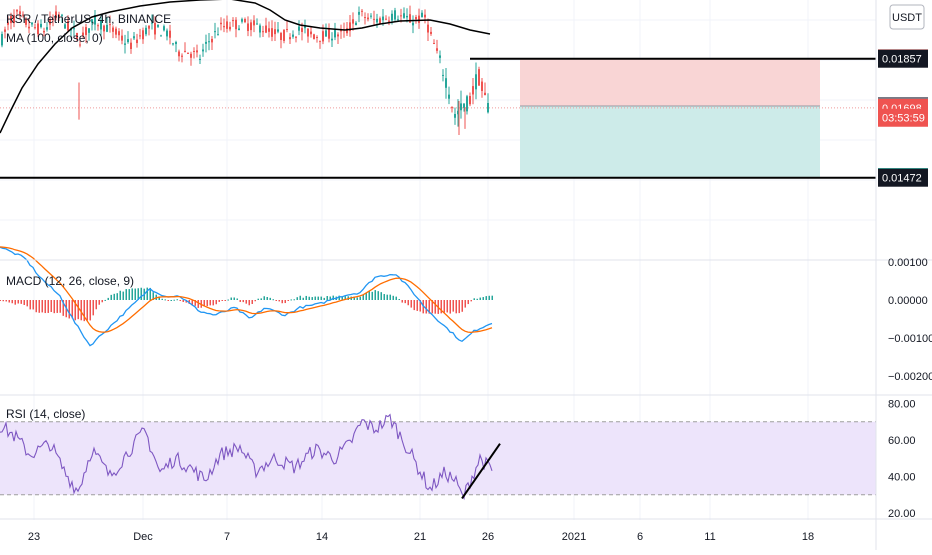  What do you see at coordinates (34, 537) in the screenshot?
I see `date-axis-label: 23` at bounding box center [34, 537].